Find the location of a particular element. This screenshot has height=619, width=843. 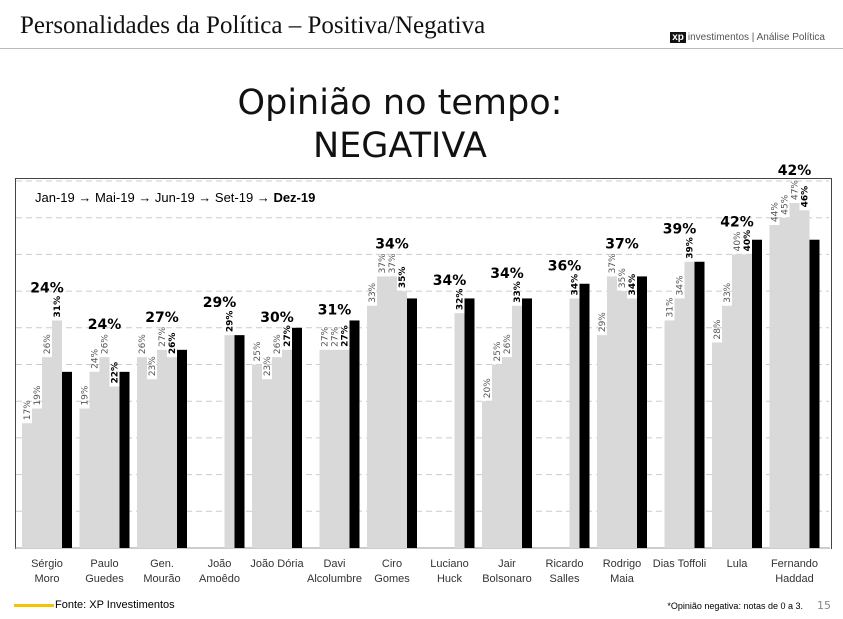

header-divider is located at coordinates (421, 48).